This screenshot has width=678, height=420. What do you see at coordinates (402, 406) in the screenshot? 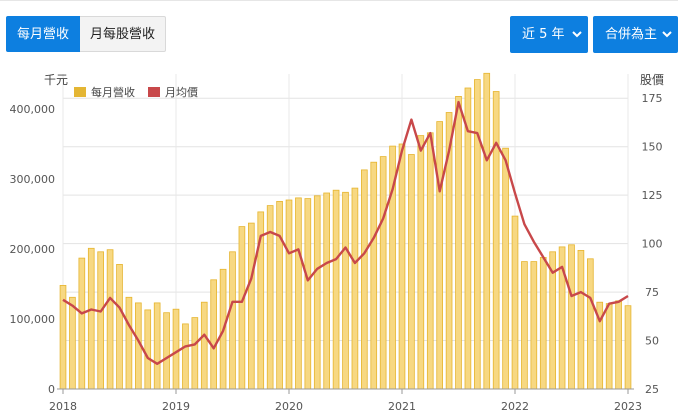
I see `x-tick-label: 2021` at bounding box center [402, 406].